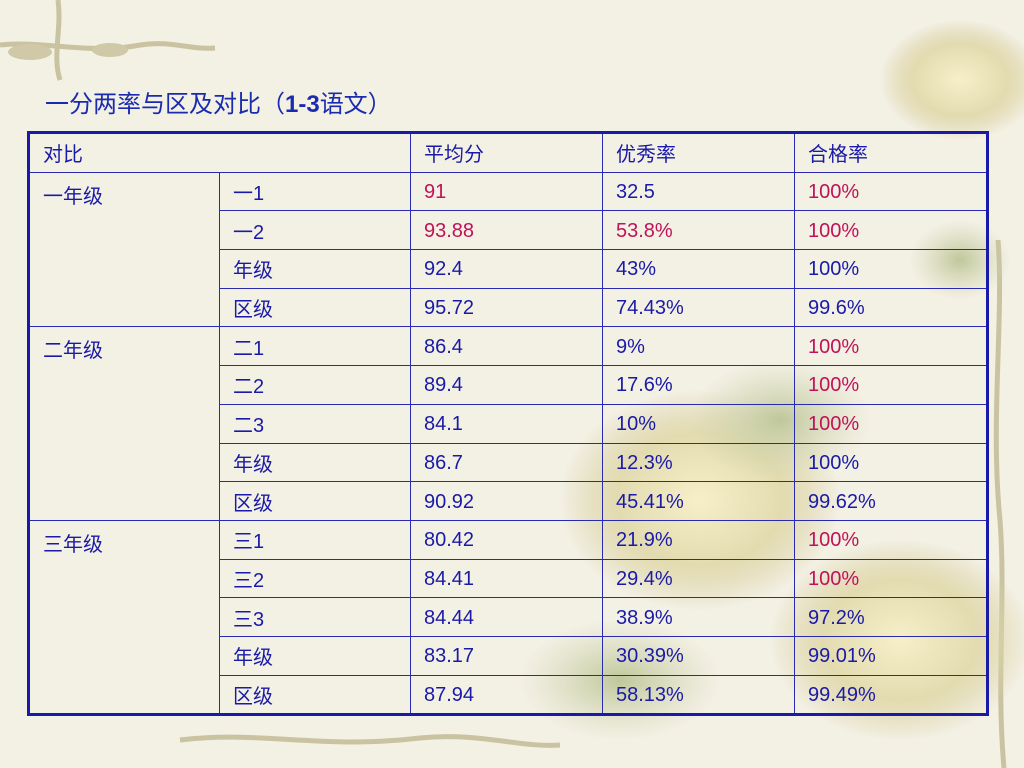 This screenshot has width=1024, height=768. What do you see at coordinates (124, 423) in the screenshot?
I see `grade-cell: 二年级` at bounding box center [124, 423].